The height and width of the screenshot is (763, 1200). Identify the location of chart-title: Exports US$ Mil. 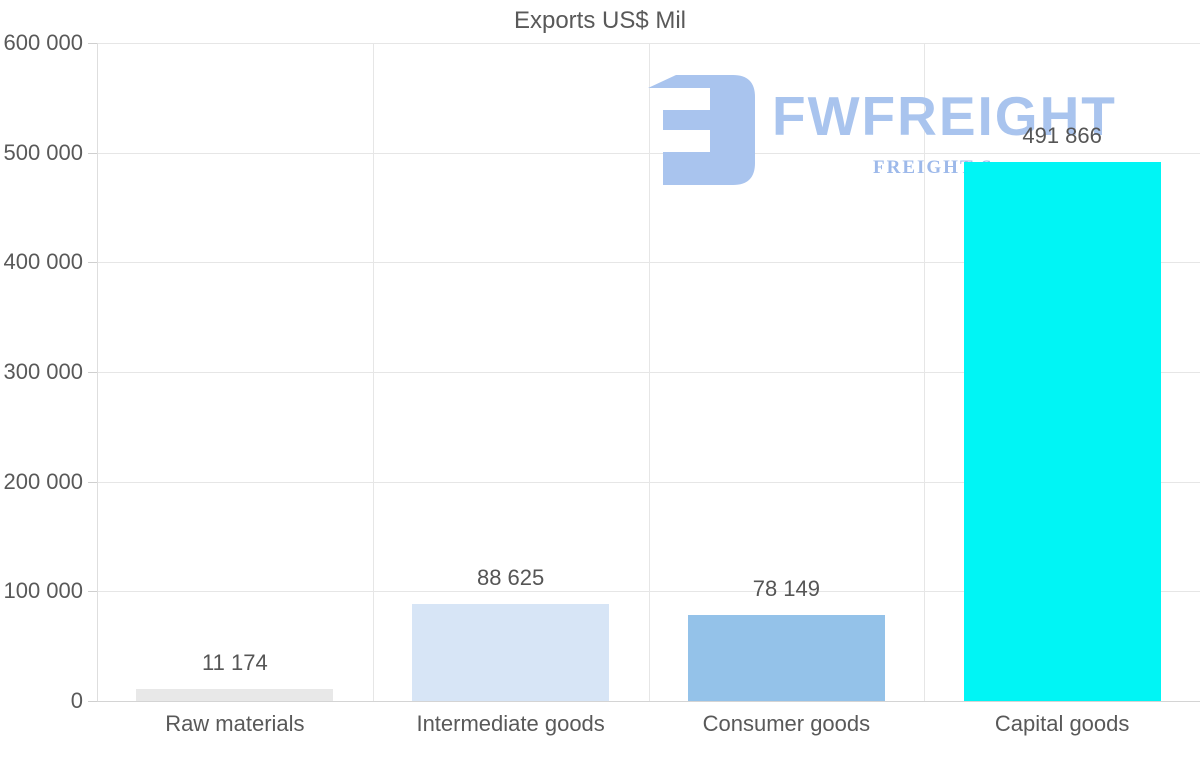
(600, 20).